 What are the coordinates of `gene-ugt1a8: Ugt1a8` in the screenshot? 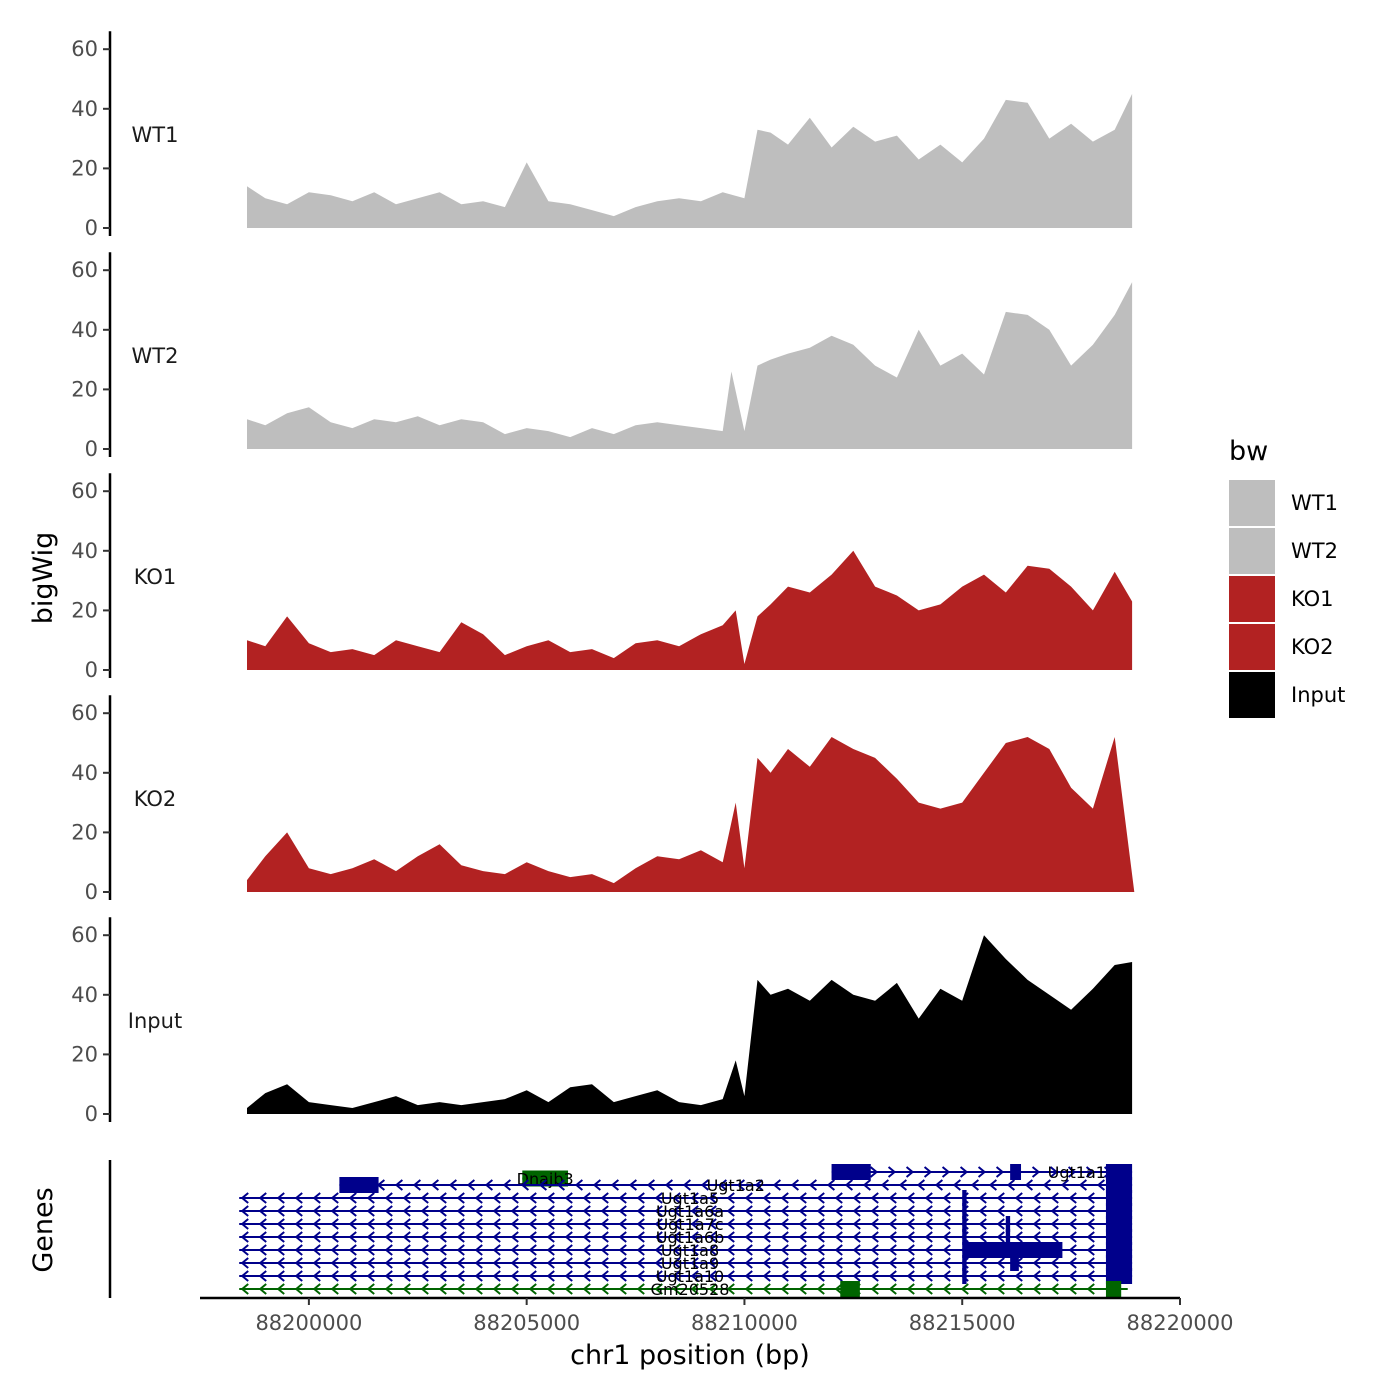 It's located at (686, 1250).